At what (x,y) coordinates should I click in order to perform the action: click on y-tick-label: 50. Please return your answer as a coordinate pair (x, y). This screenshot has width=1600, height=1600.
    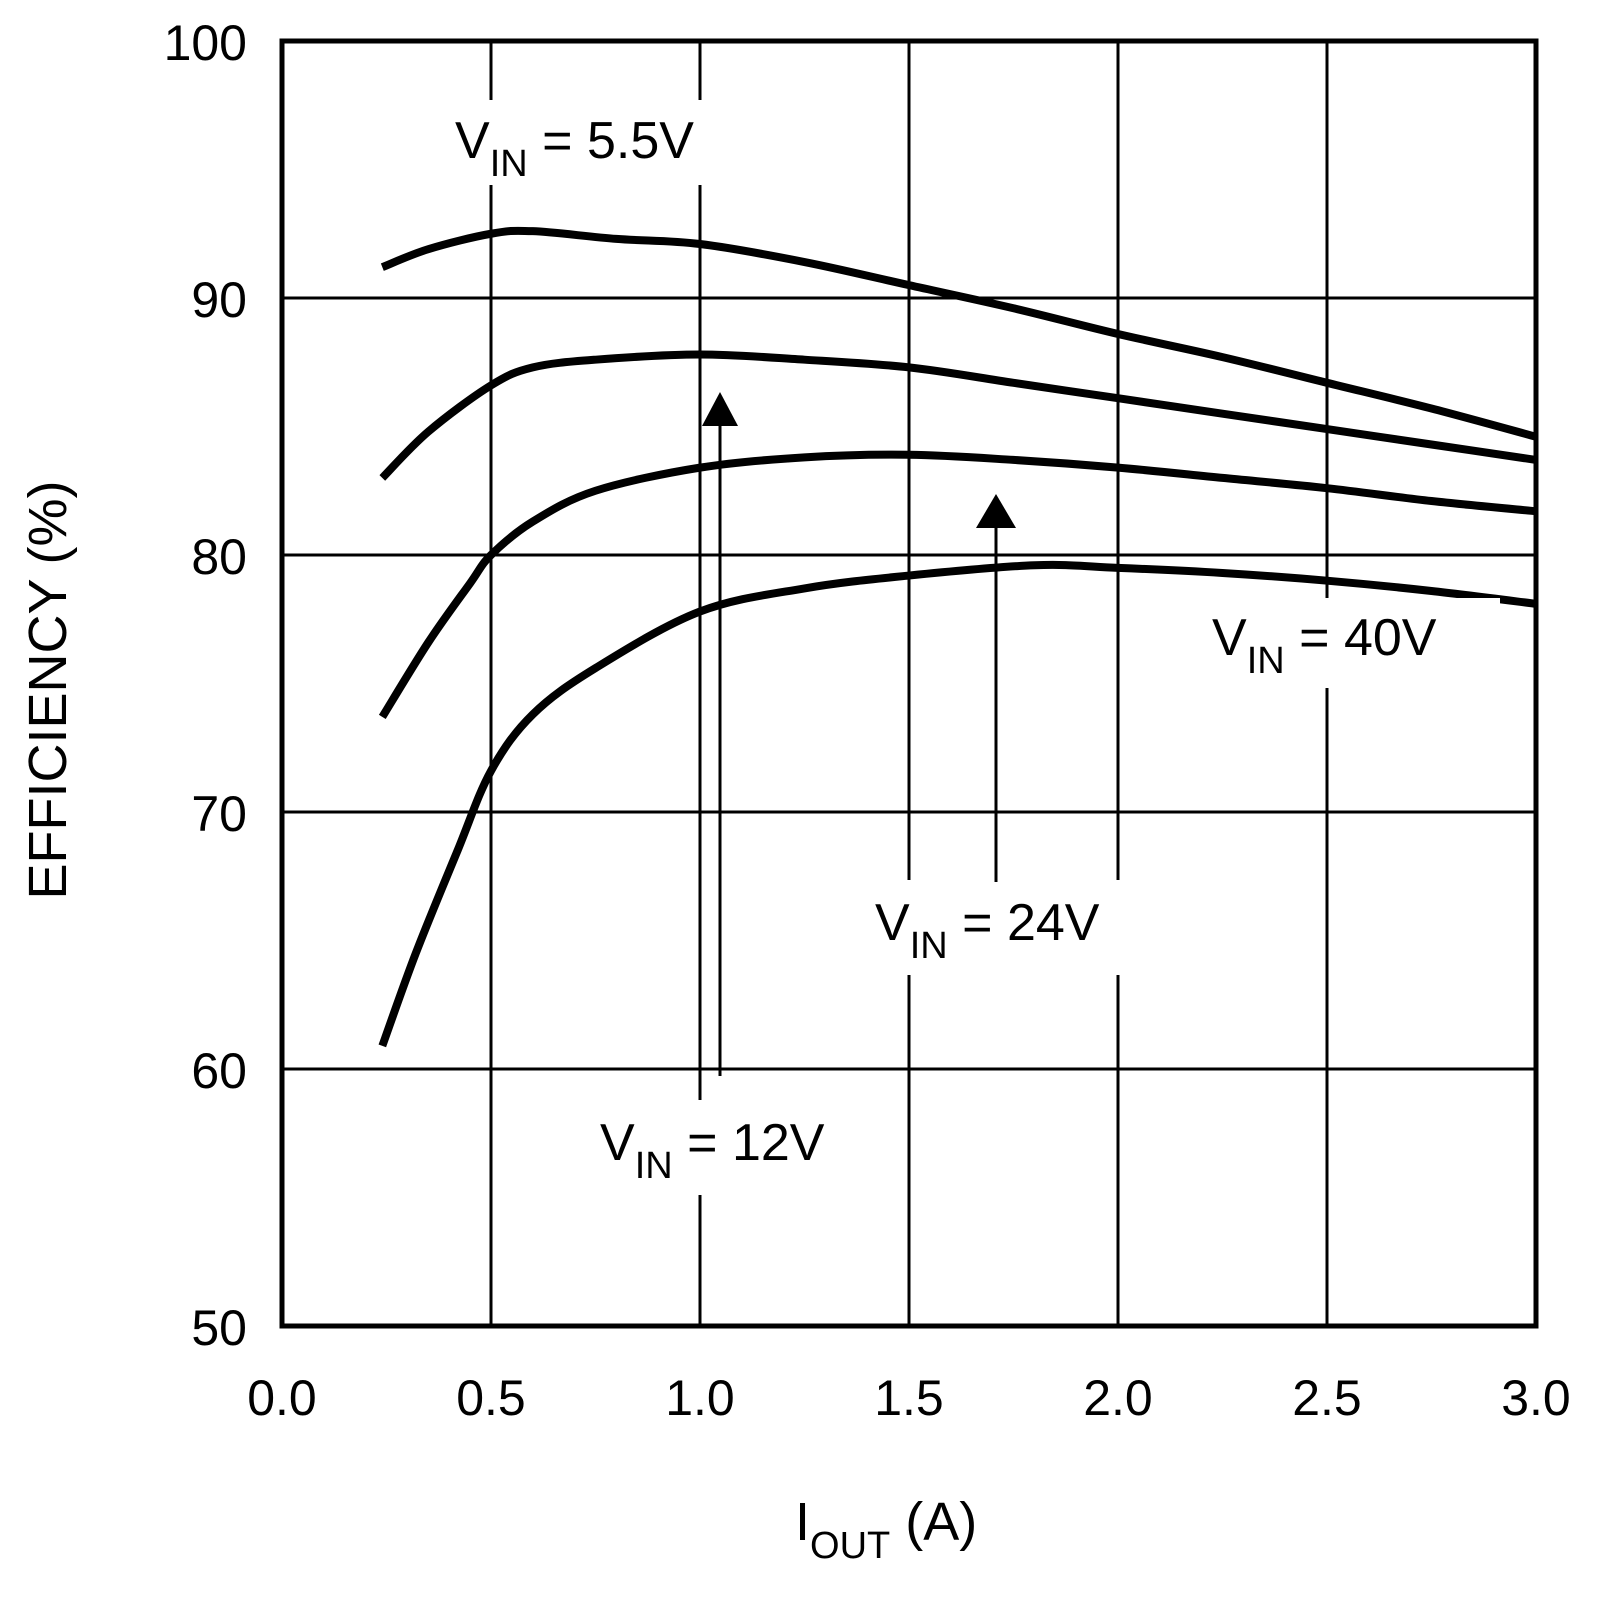
    Looking at the image, I should click on (219, 1328).